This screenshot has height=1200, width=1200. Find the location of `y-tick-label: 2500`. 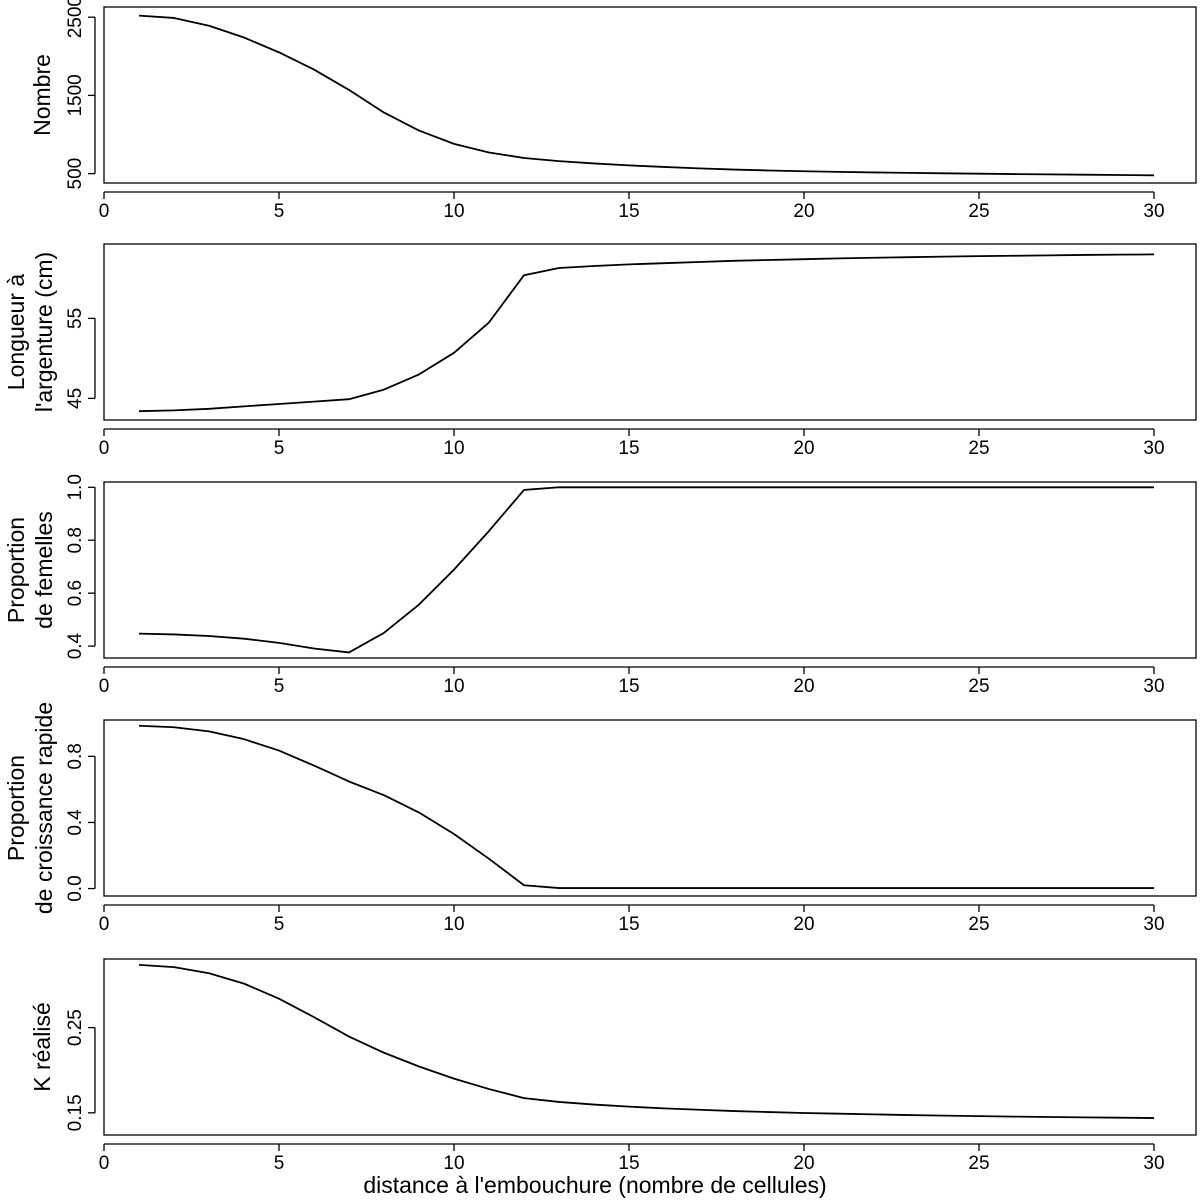

y-tick-label: 2500 is located at coordinates (75, 19).